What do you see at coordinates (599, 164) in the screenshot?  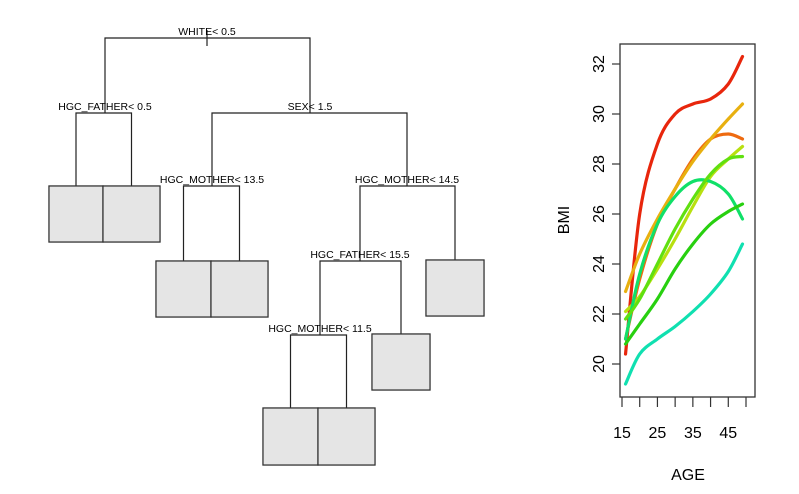 I see `y-tick-label: 28` at bounding box center [599, 164].